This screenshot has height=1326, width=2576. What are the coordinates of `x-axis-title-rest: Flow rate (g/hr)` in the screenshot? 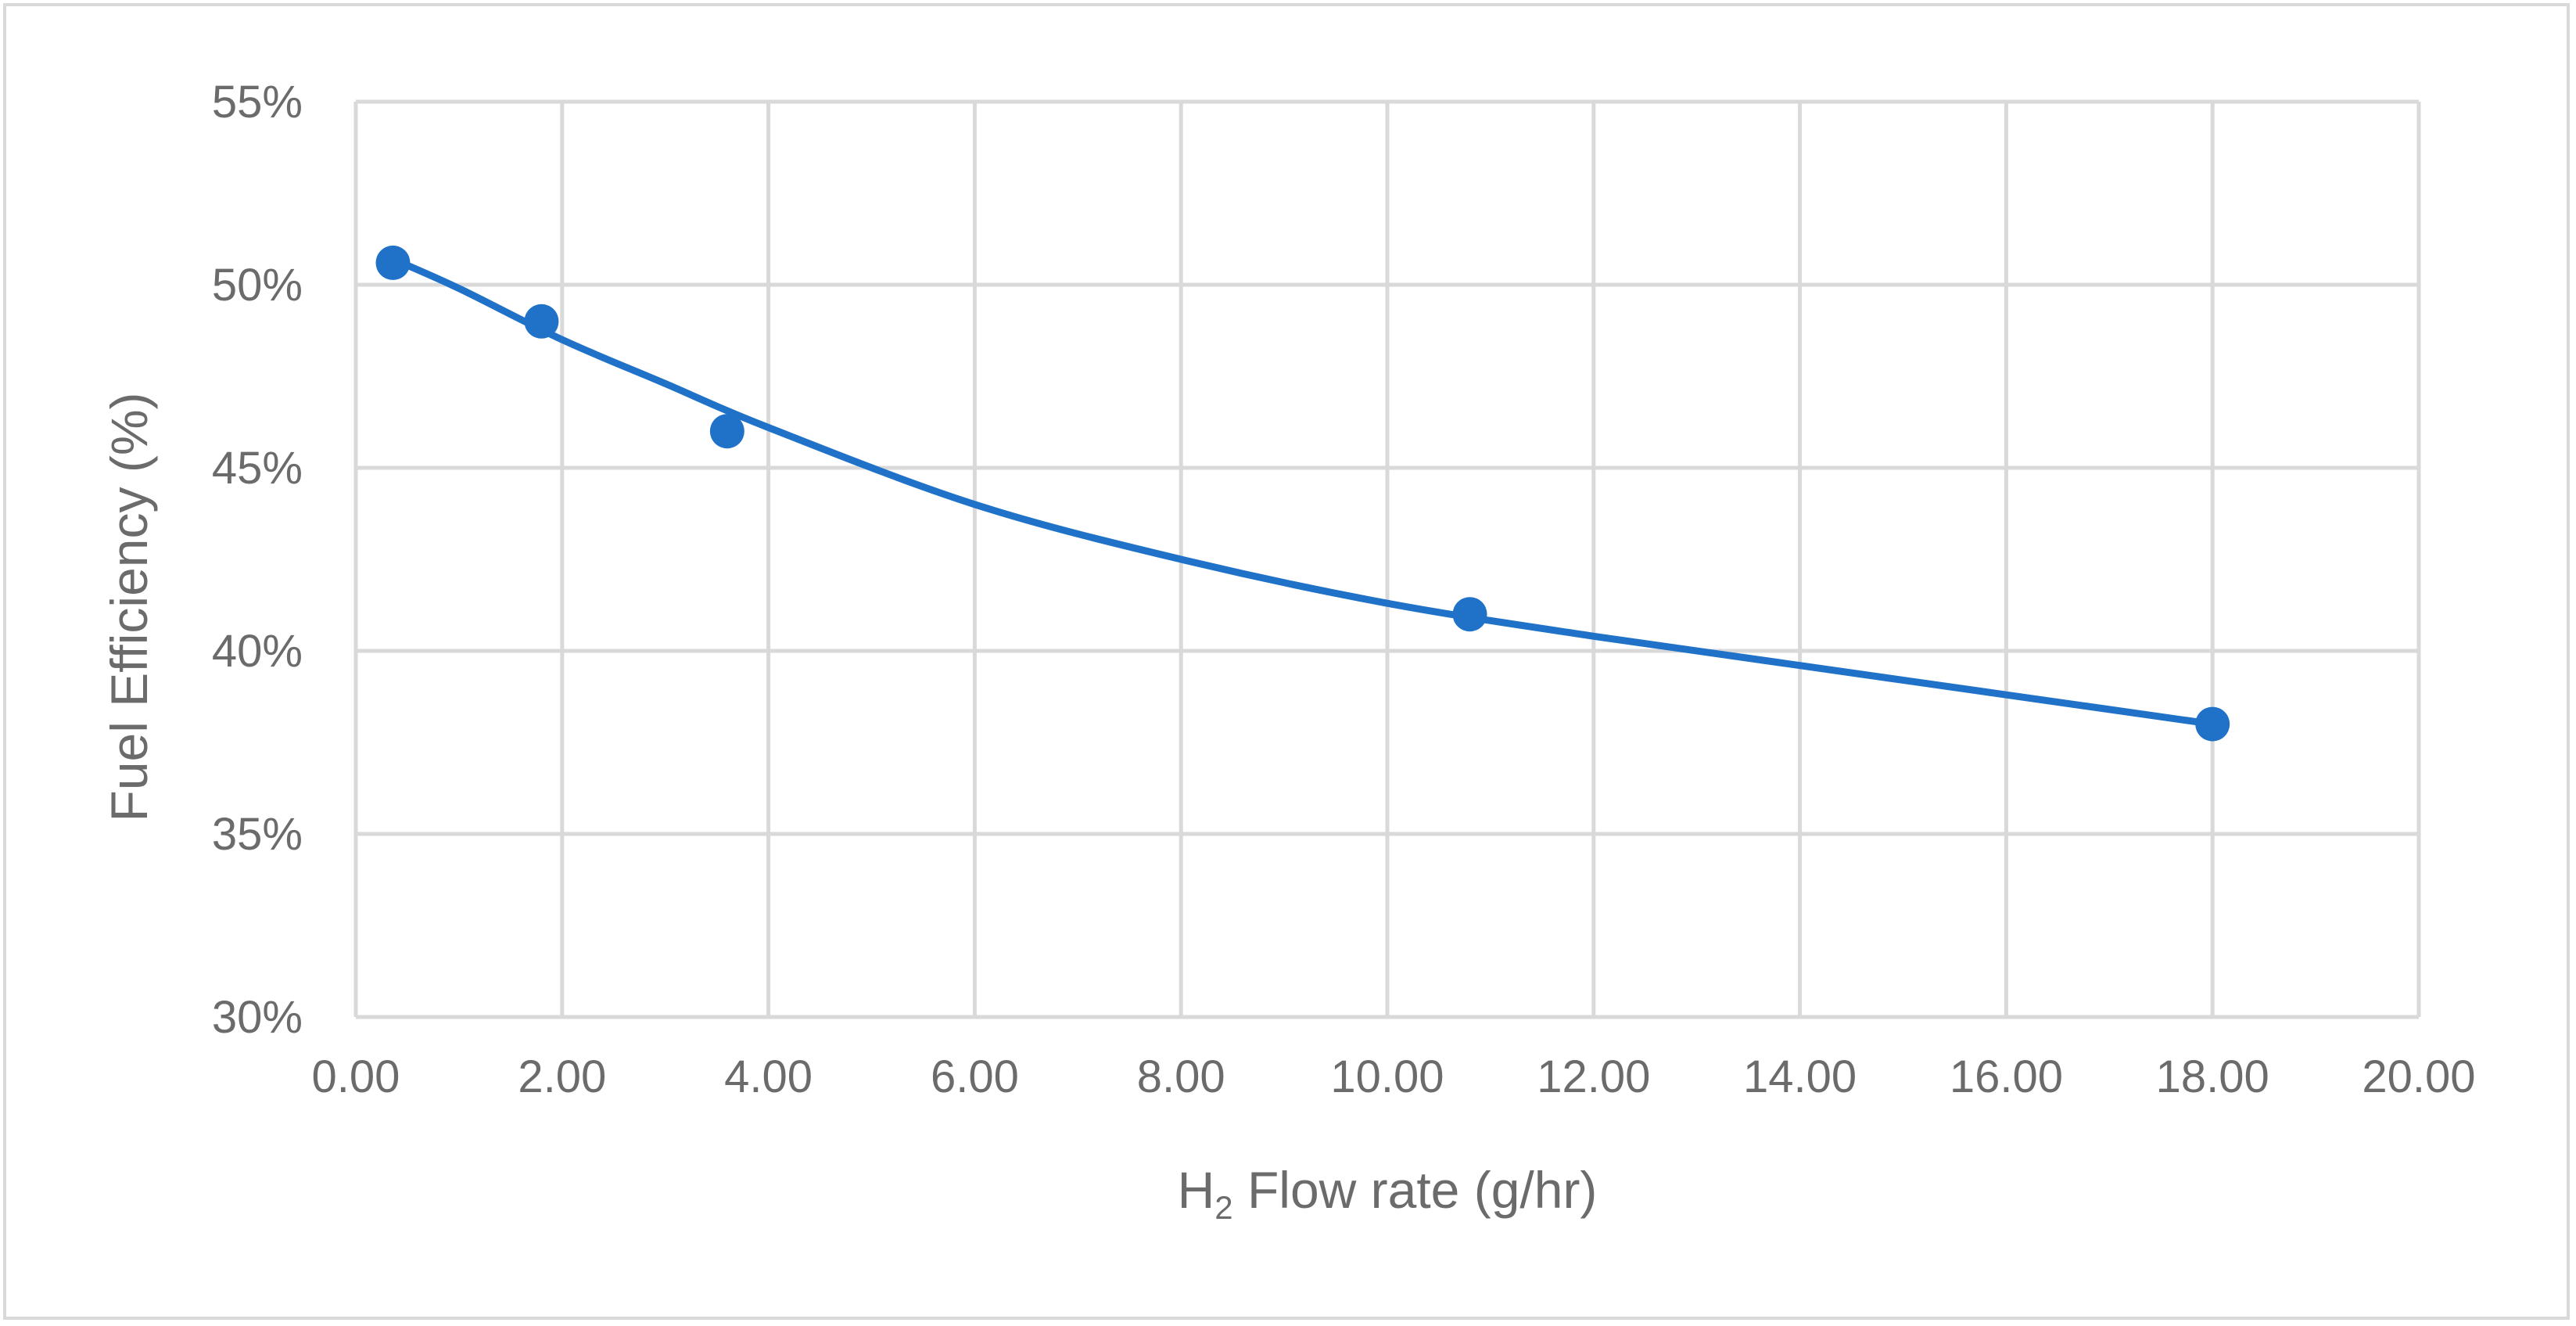 It's located at (1415, 1190).